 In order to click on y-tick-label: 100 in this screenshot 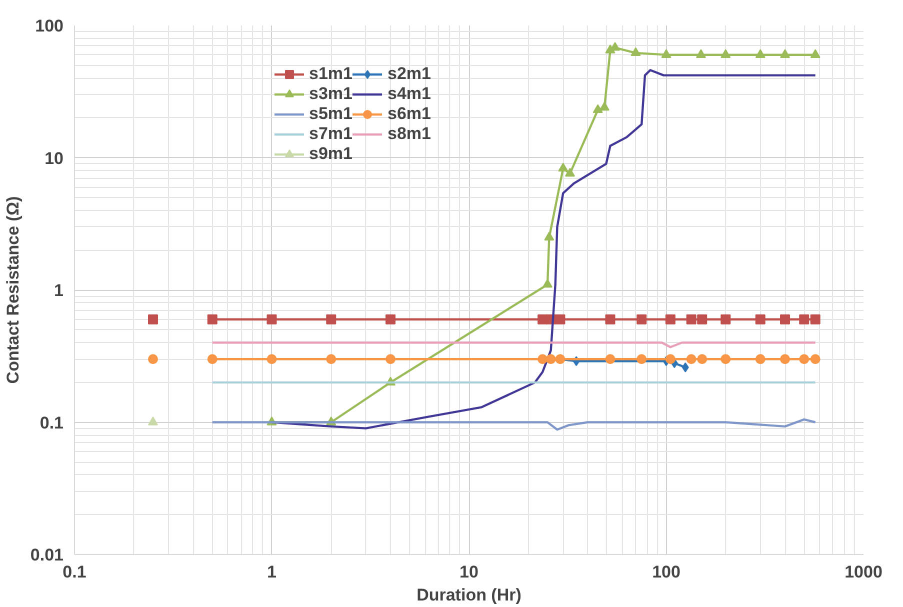, I will do `click(49, 26)`.